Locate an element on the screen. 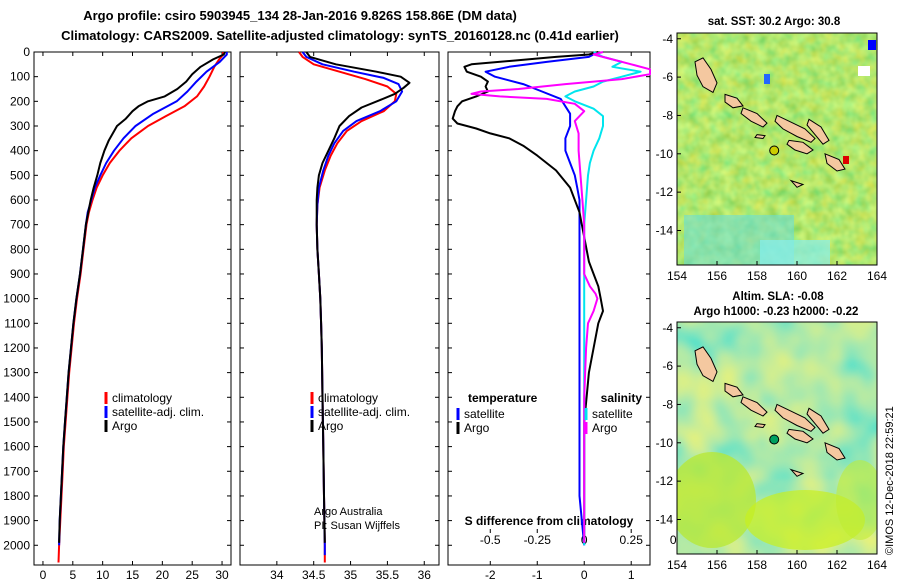  depth-tick-label: 800 is located at coordinates (20, 249).